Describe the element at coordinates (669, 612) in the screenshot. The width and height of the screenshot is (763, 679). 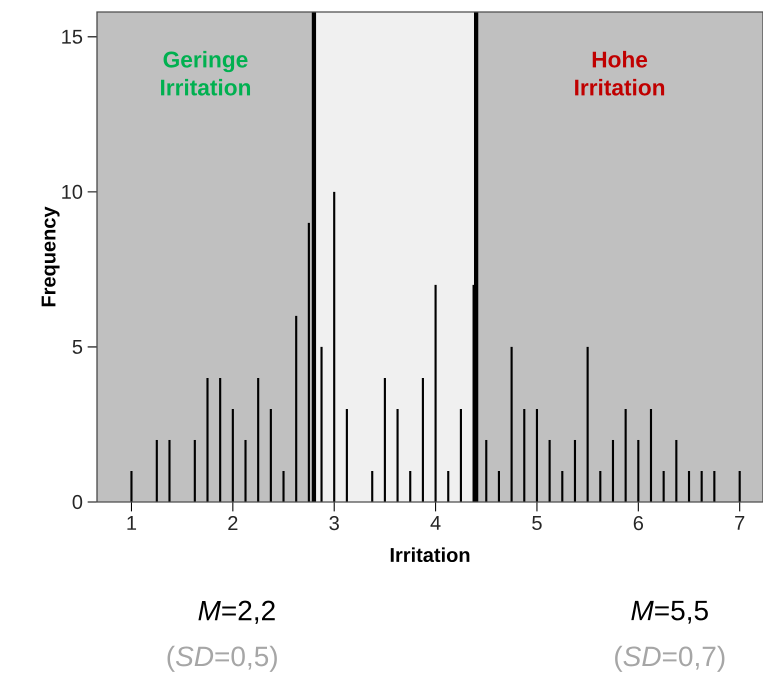
I see `text: M=5,5` at that location.